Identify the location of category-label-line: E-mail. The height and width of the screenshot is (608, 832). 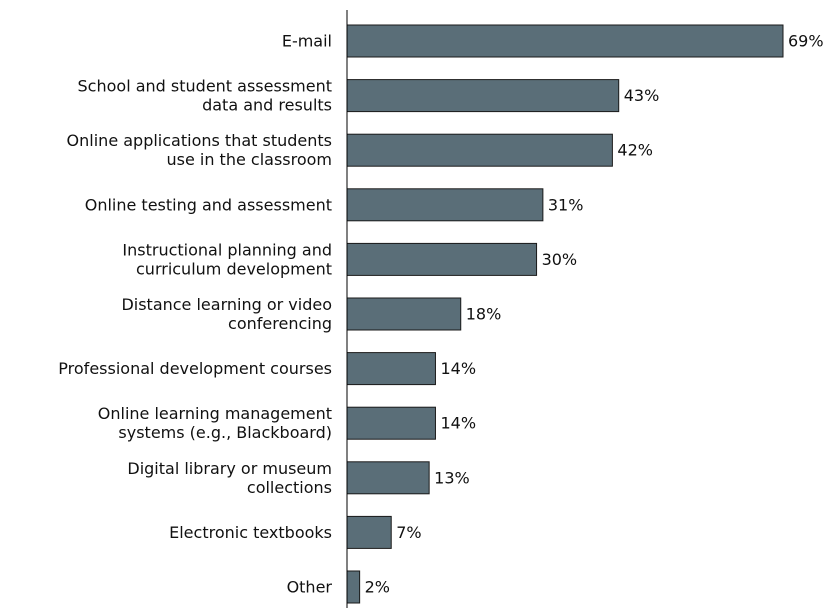
(307, 41).